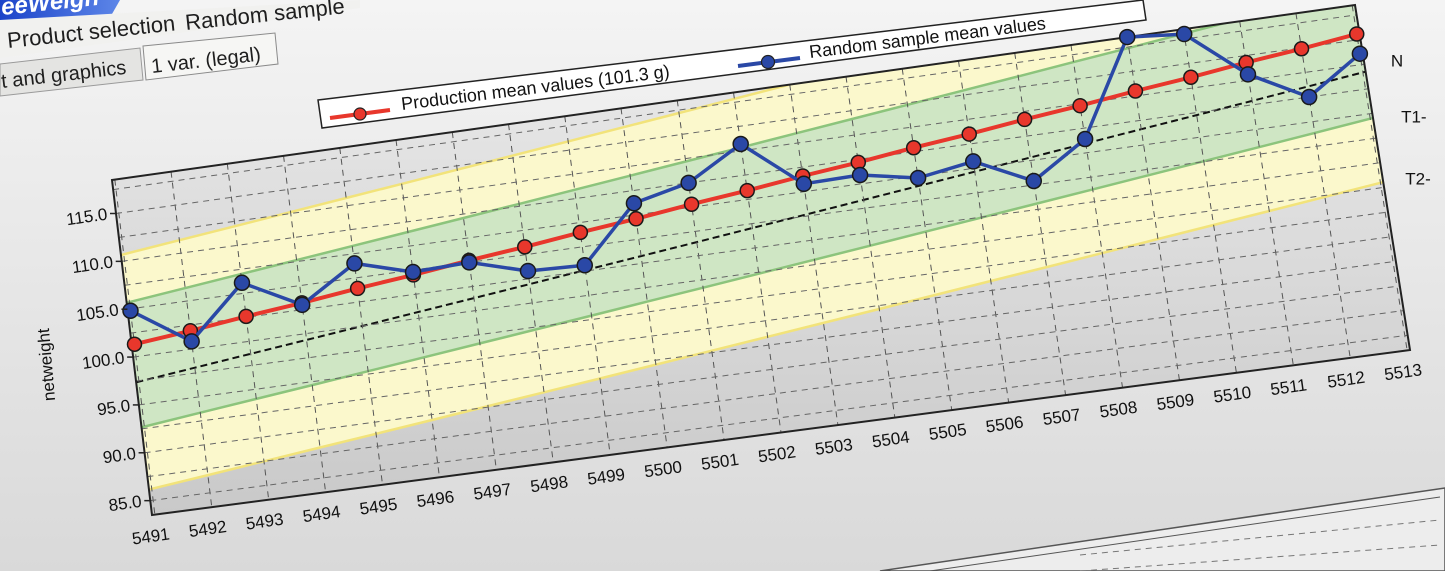 This screenshot has width=1445, height=571. Describe the element at coordinates (1406, 94) in the screenshot. I see `band-labels: T2+T1+NT1-T2-` at that location.